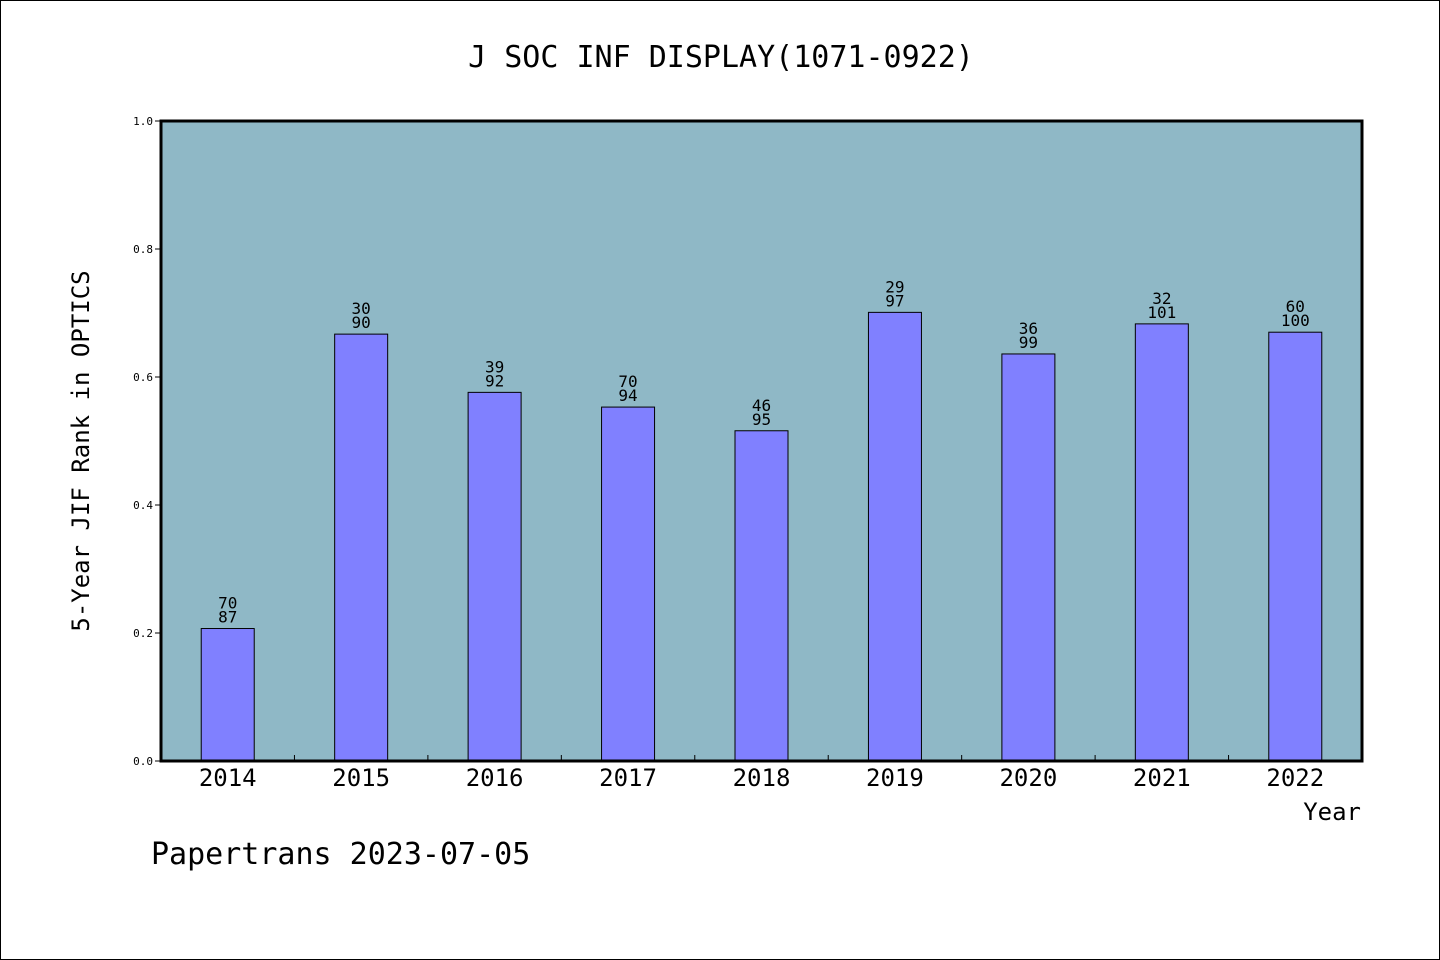 This screenshot has width=1440, height=960. Describe the element at coordinates (895, 778) in the screenshot. I see `x-tick-label: 2019` at that location.